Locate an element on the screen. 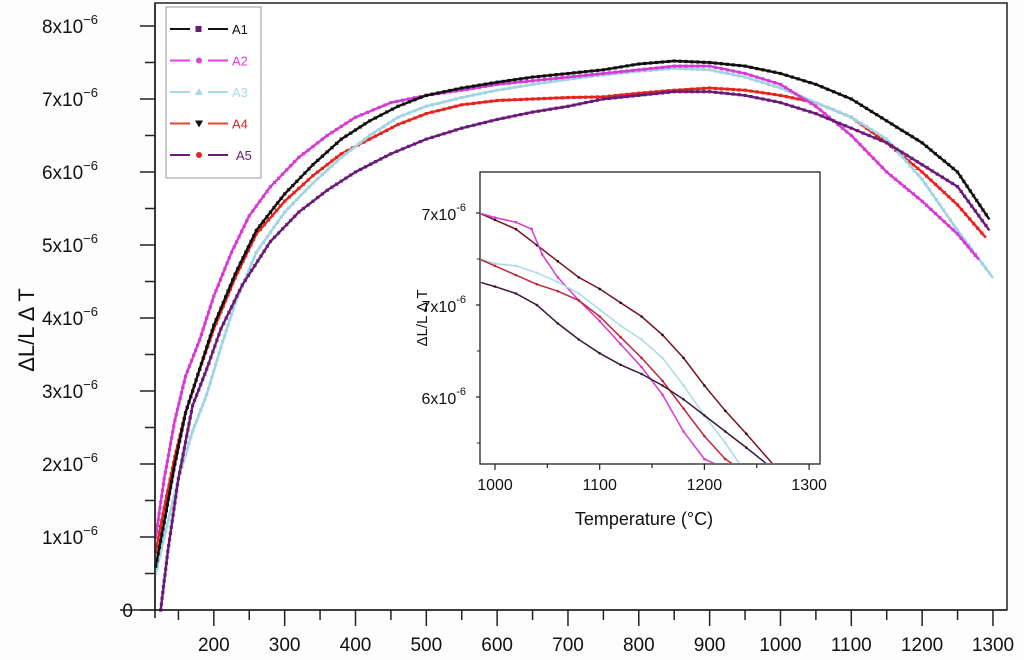 This screenshot has width=1024, height=660. inset-data-point-a5 is located at coordinates (725, 459).